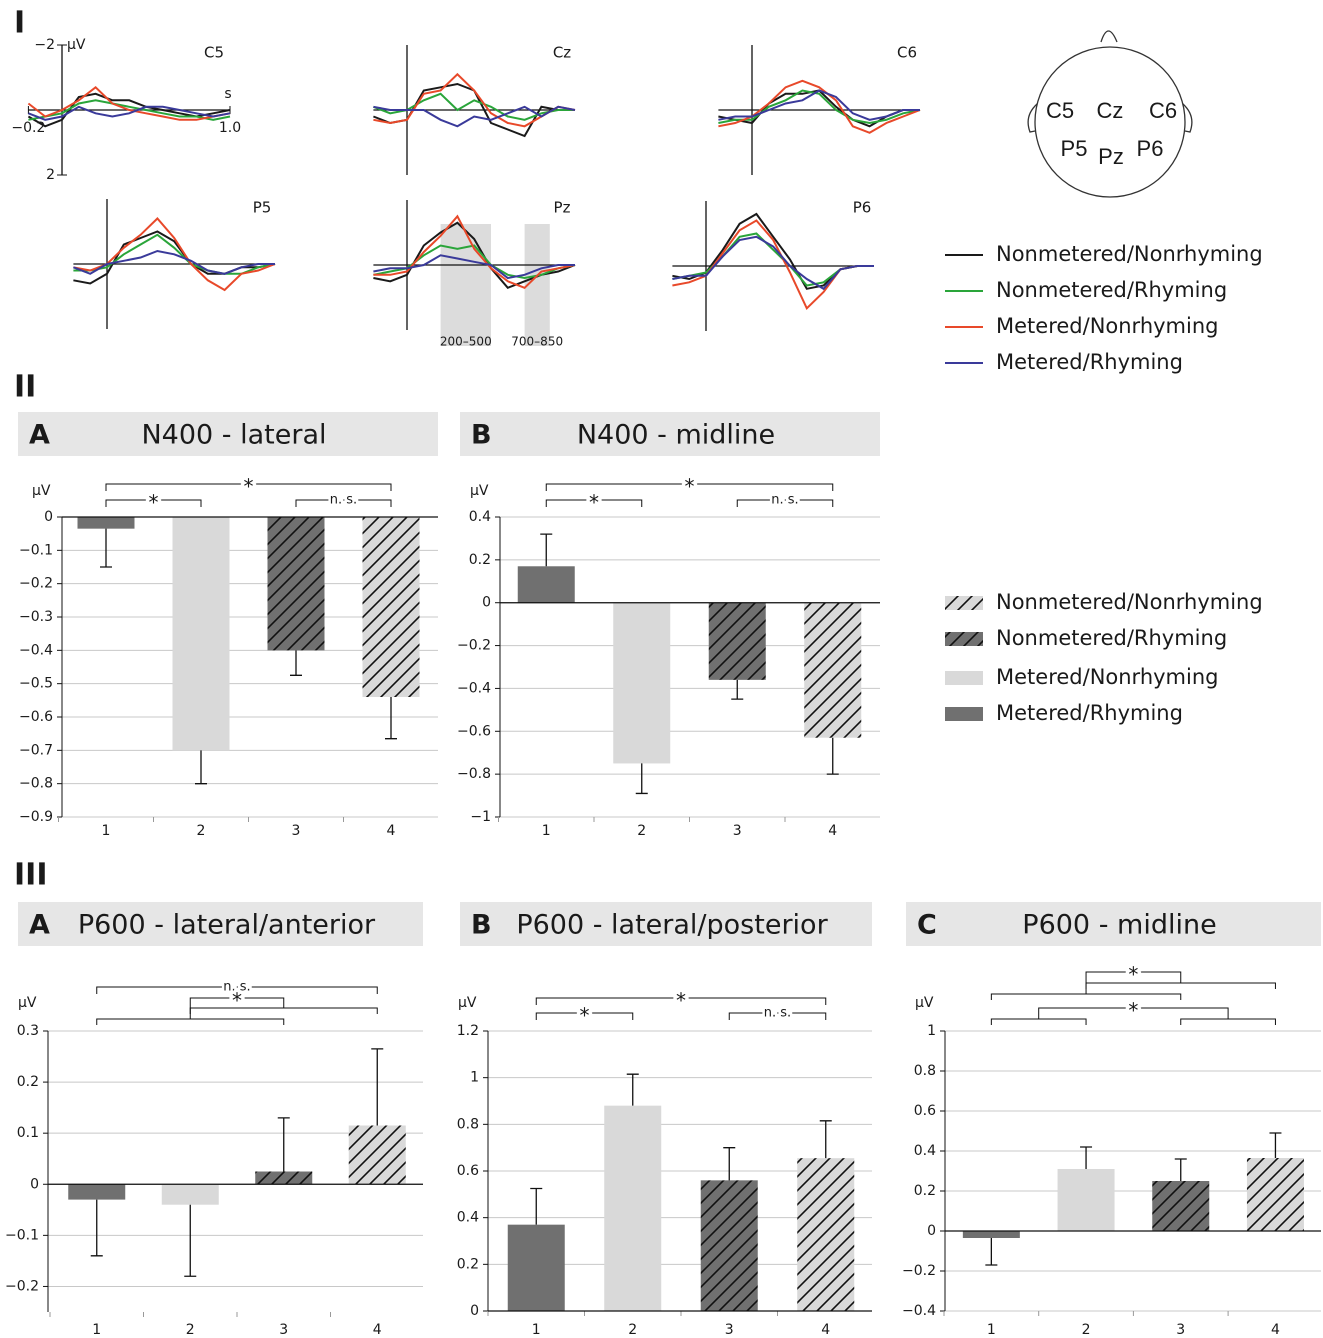  Describe the element at coordinates (931, 1031) in the screenshot. I see `y-tick-label: 1` at that location.